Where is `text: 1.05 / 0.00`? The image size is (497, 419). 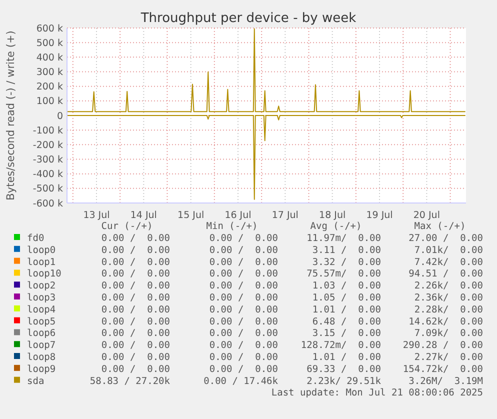
text: 1.05 / 0.00 is located at coordinates (347, 298).